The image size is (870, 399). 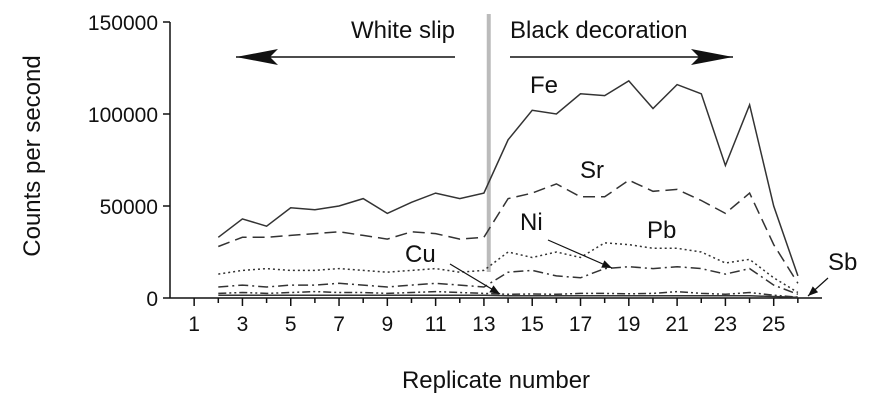 What do you see at coordinates (676, 324) in the screenshot?
I see `x-tick-label: 21` at bounding box center [676, 324].